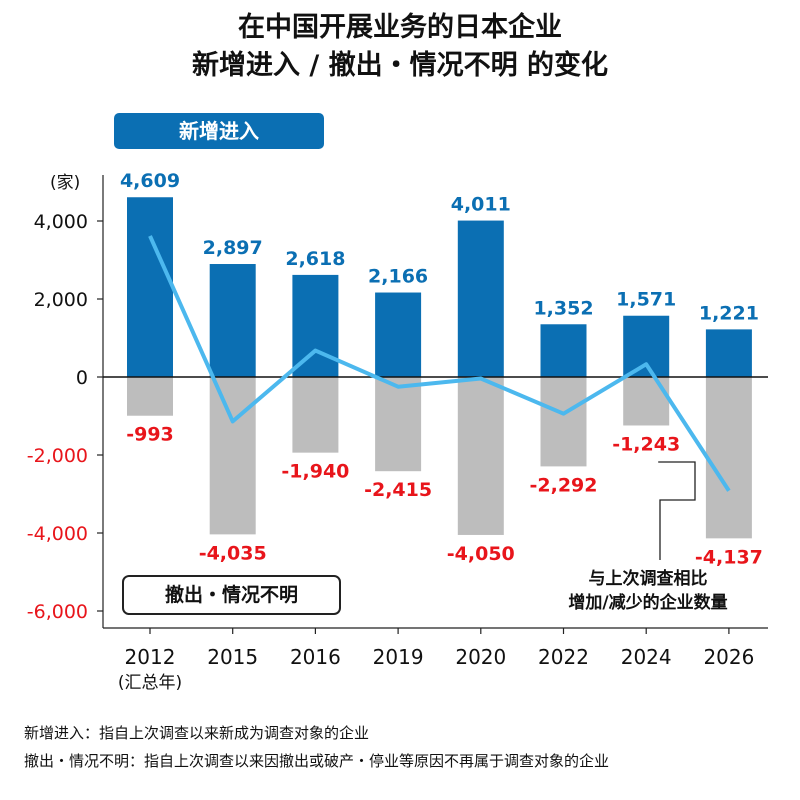 The image size is (800, 800). Describe the element at coordinates (564, 485) in the screenshot. I see `data-label-exit: -2,292` at that location.